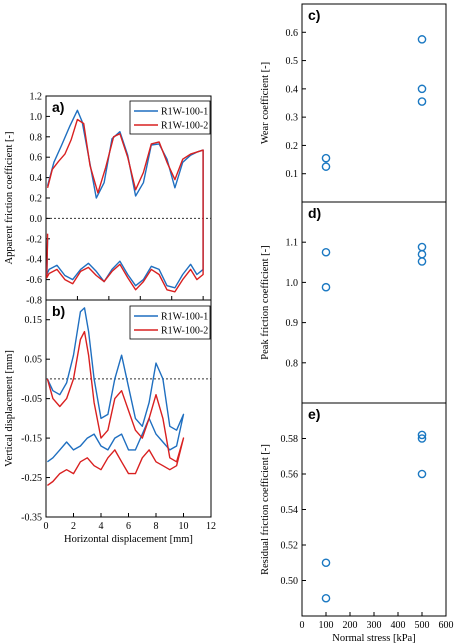  What do you see at coordinates (292, 243) in the screenshot?
I see `y-tick-label: 1.1` at bounding box center [292, 243].